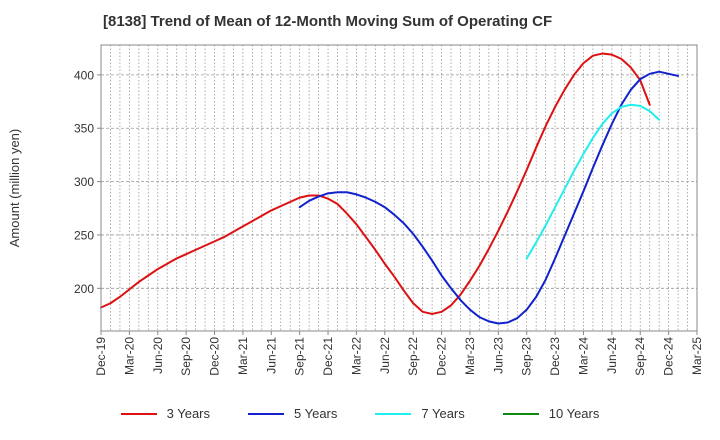 This screenshot has width=720, height=440. I want to click on x-tick-label: Jun-24, so click(612, 355).